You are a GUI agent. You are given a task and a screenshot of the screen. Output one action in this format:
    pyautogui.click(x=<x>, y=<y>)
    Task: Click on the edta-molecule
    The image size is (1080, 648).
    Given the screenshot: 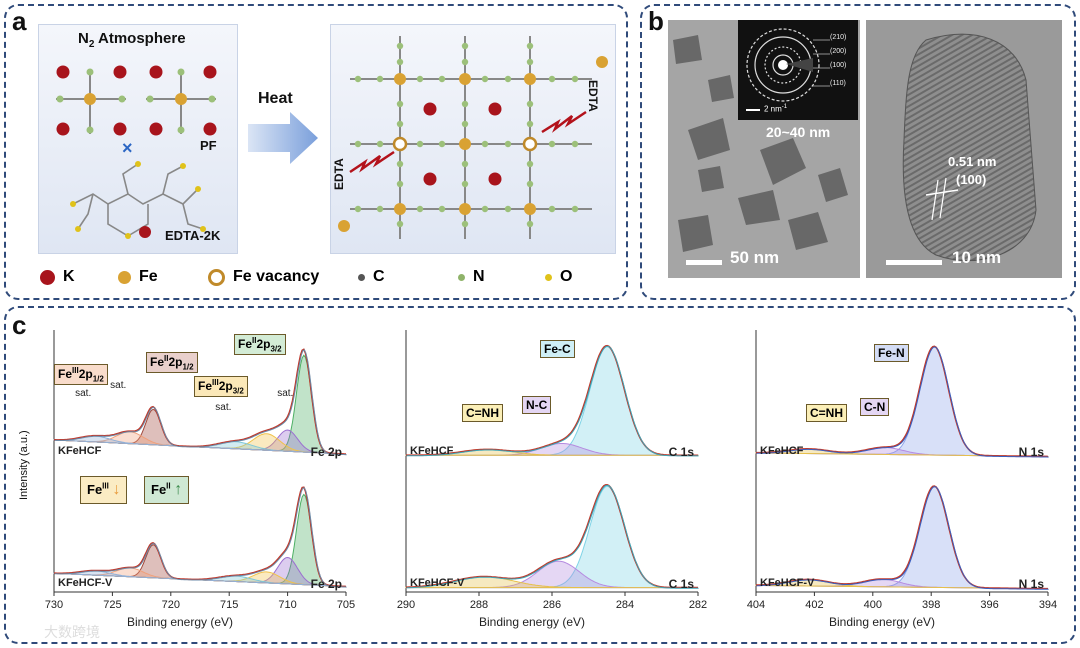 What is the action you would take?
    pyautogui.click(x=138, y=200)
    